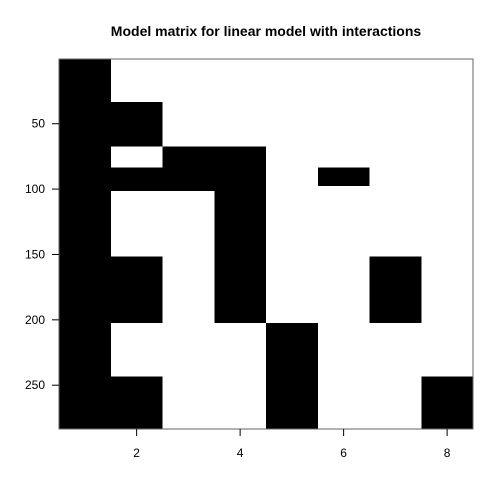 Image resolution: width=504 pixels, height=504 pixels. Describe the element at coordinates (292, 444) in the screenshot. I see `x-axis: 2 4 6 8` at that location.